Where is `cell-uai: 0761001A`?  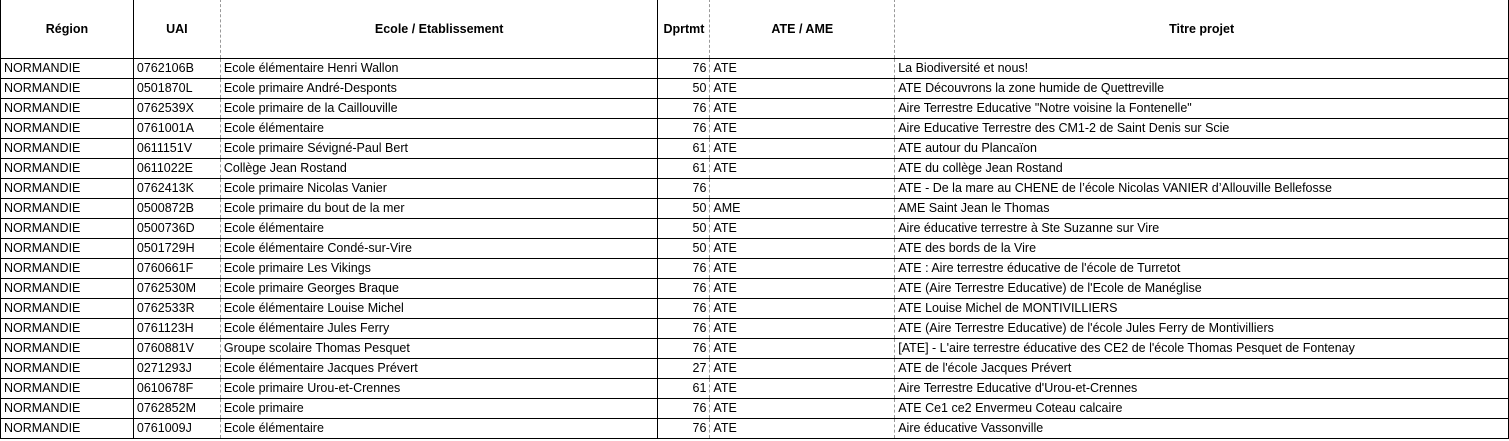 cell-uai: 0761001A is located at coordinates (177, 128).